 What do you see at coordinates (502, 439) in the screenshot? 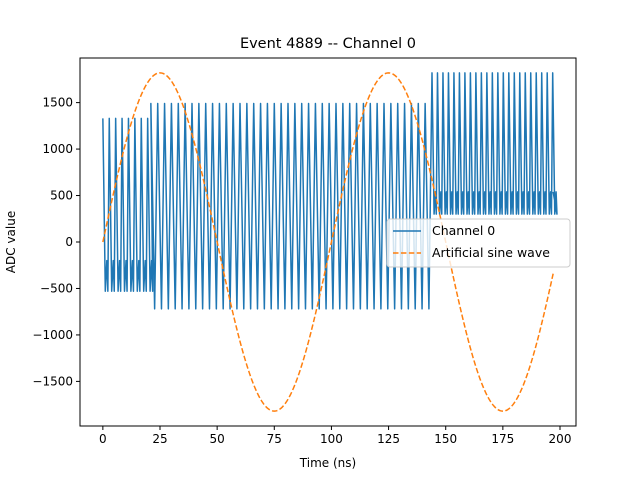
I see `x-tick-label: 175` at bounding box center [502, 439].